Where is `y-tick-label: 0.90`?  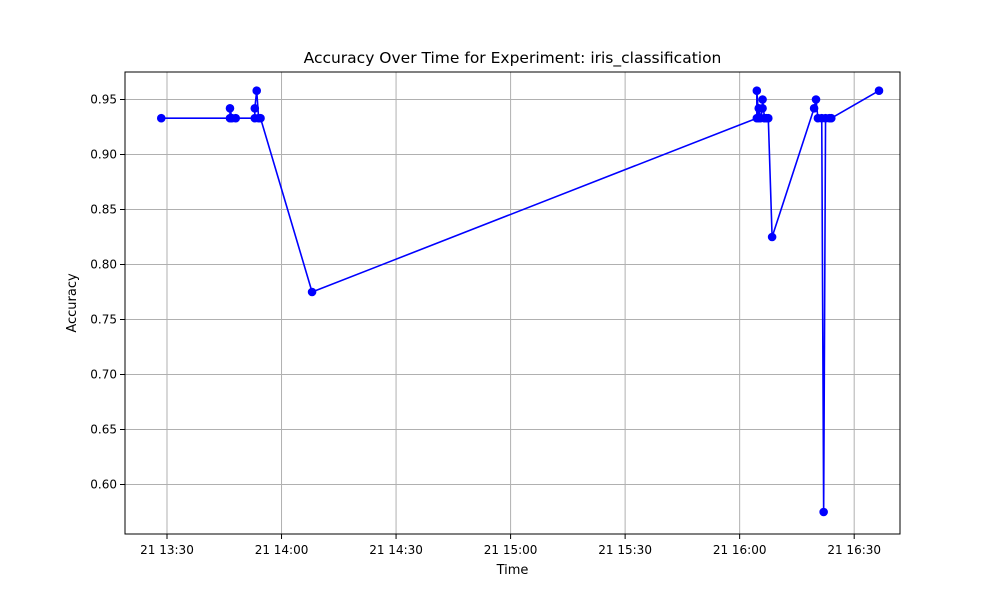 y-tick-label: 0.90 is located at coordinates (103, 155).